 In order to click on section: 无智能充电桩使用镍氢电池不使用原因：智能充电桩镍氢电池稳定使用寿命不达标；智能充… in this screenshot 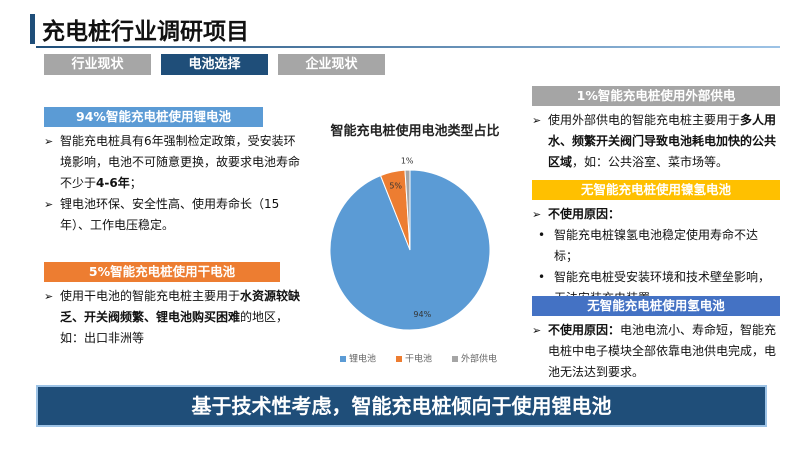, I will do `click(656, 244)`.